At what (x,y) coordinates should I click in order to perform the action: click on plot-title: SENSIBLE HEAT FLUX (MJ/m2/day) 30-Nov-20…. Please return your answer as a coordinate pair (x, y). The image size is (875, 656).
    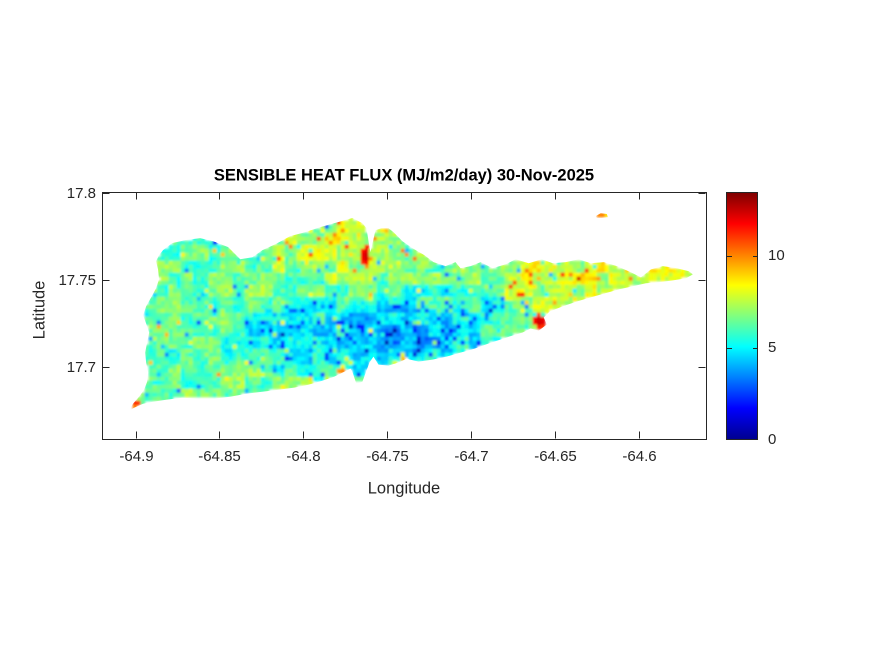
    Looking at the image, I should click on (404, 175).